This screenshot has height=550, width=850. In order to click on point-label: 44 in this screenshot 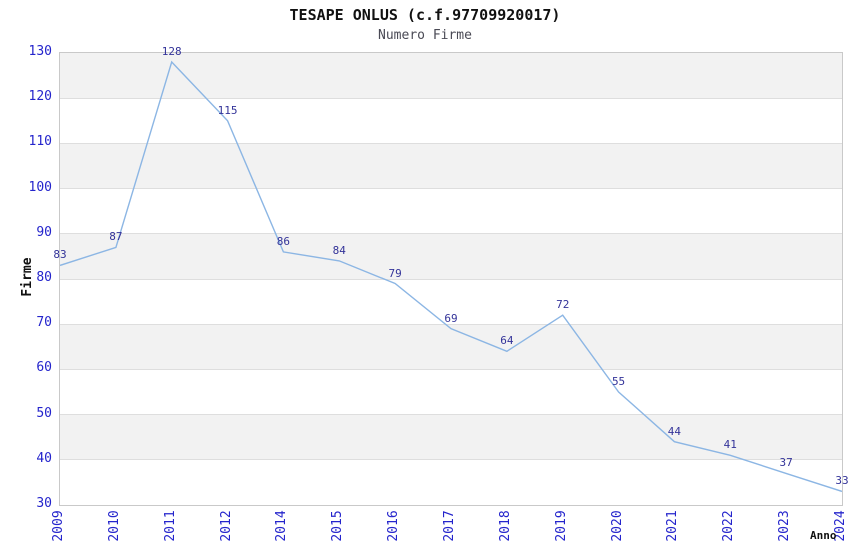, I will do `click(674, 431)`.